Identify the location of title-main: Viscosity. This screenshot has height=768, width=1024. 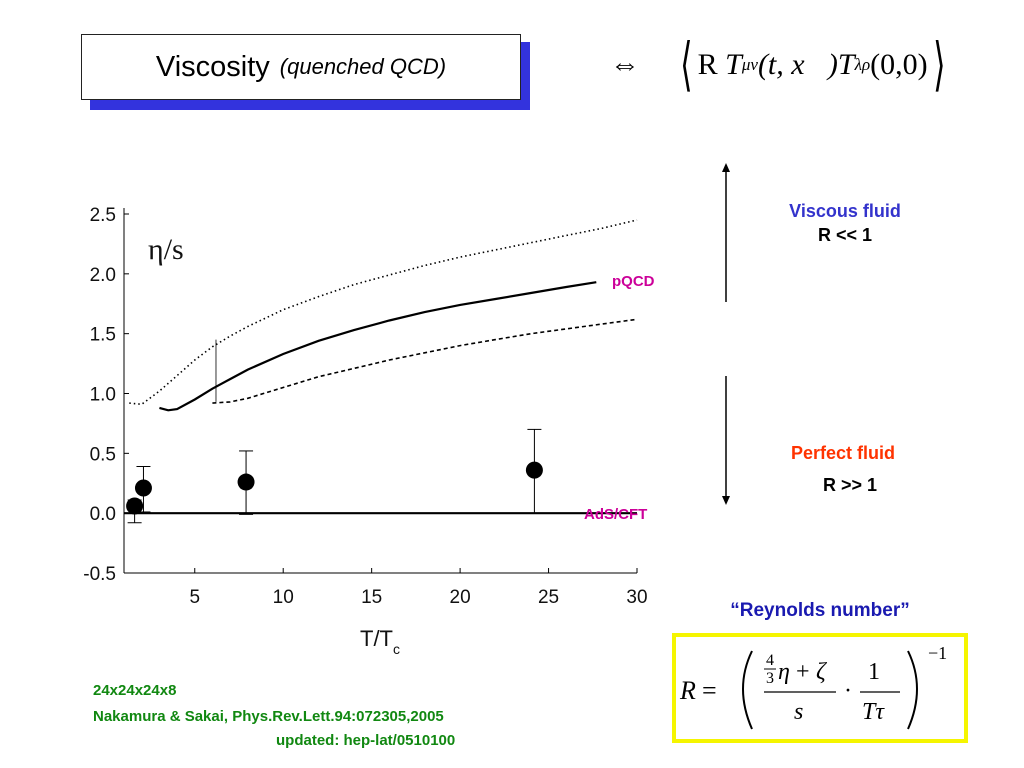
(212, 66).